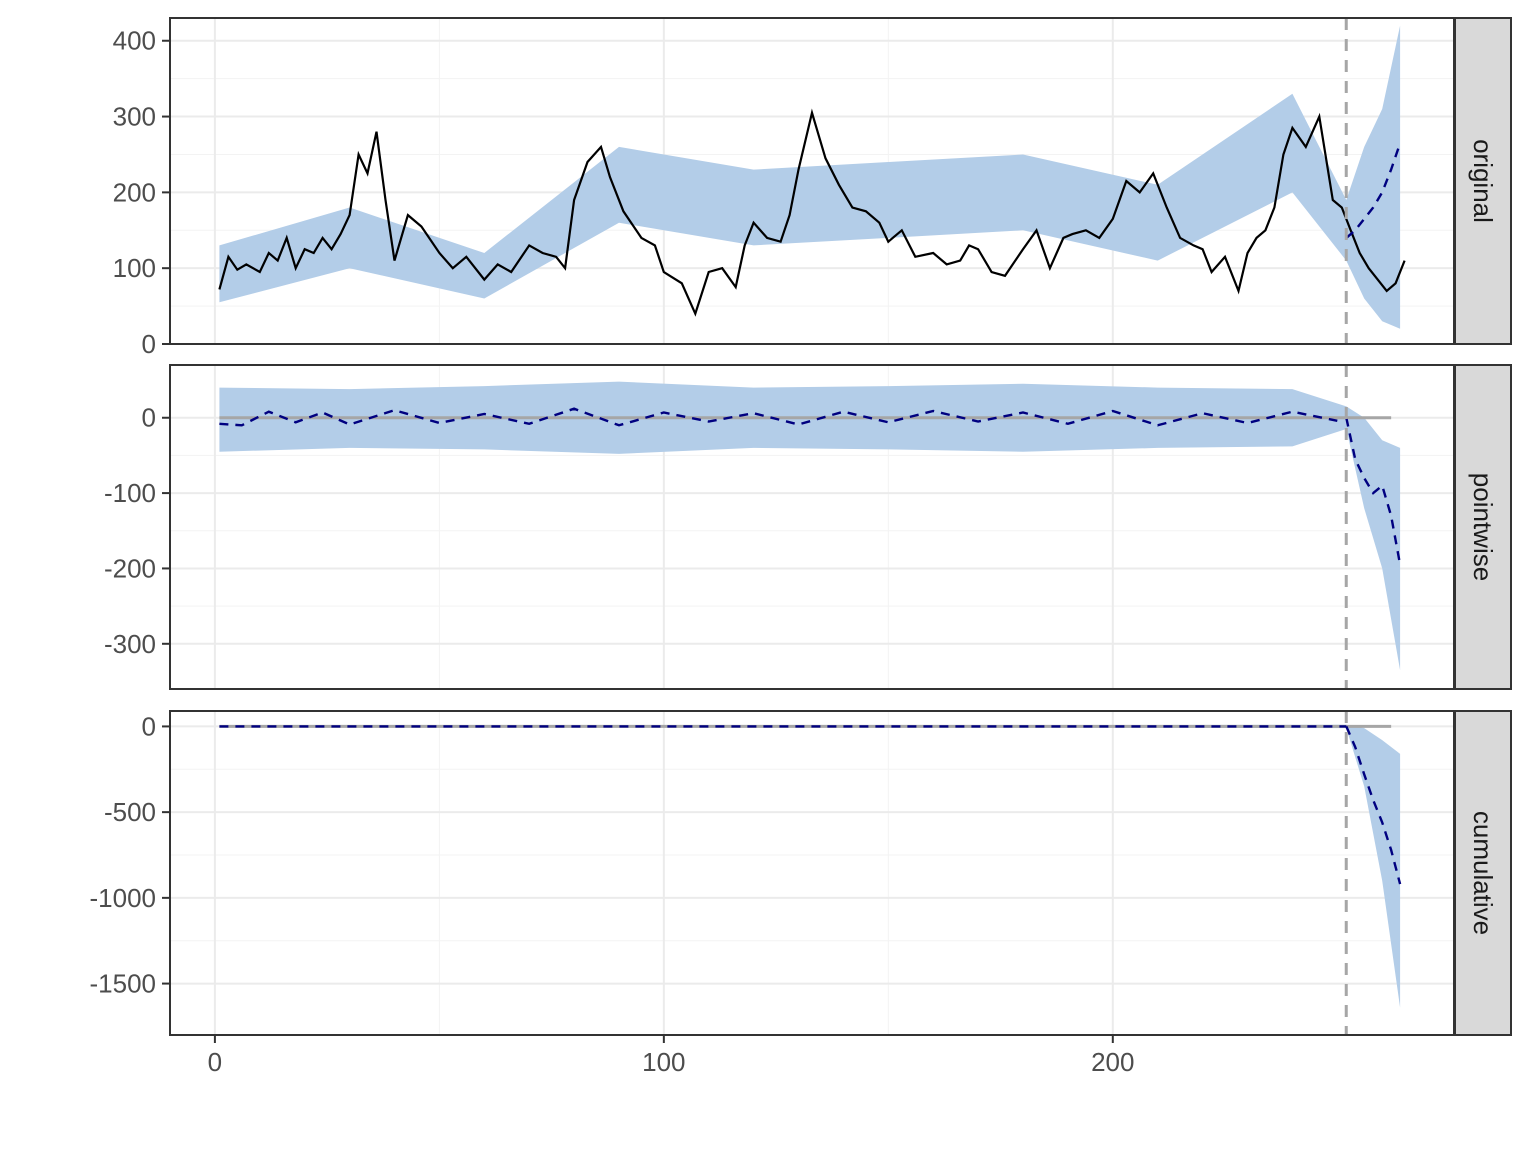 This screenshot has height=1152, width=1536. What do you see at coordinates (130, 812) in the screenshot?
I see `y-tick-label: -500` at bounding box center [130, 812].